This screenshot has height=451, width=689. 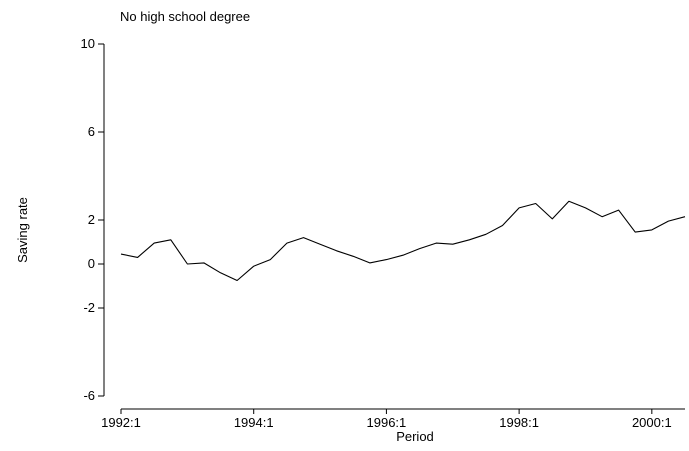 I want to click on series-lines, so click(x=403, y=240).